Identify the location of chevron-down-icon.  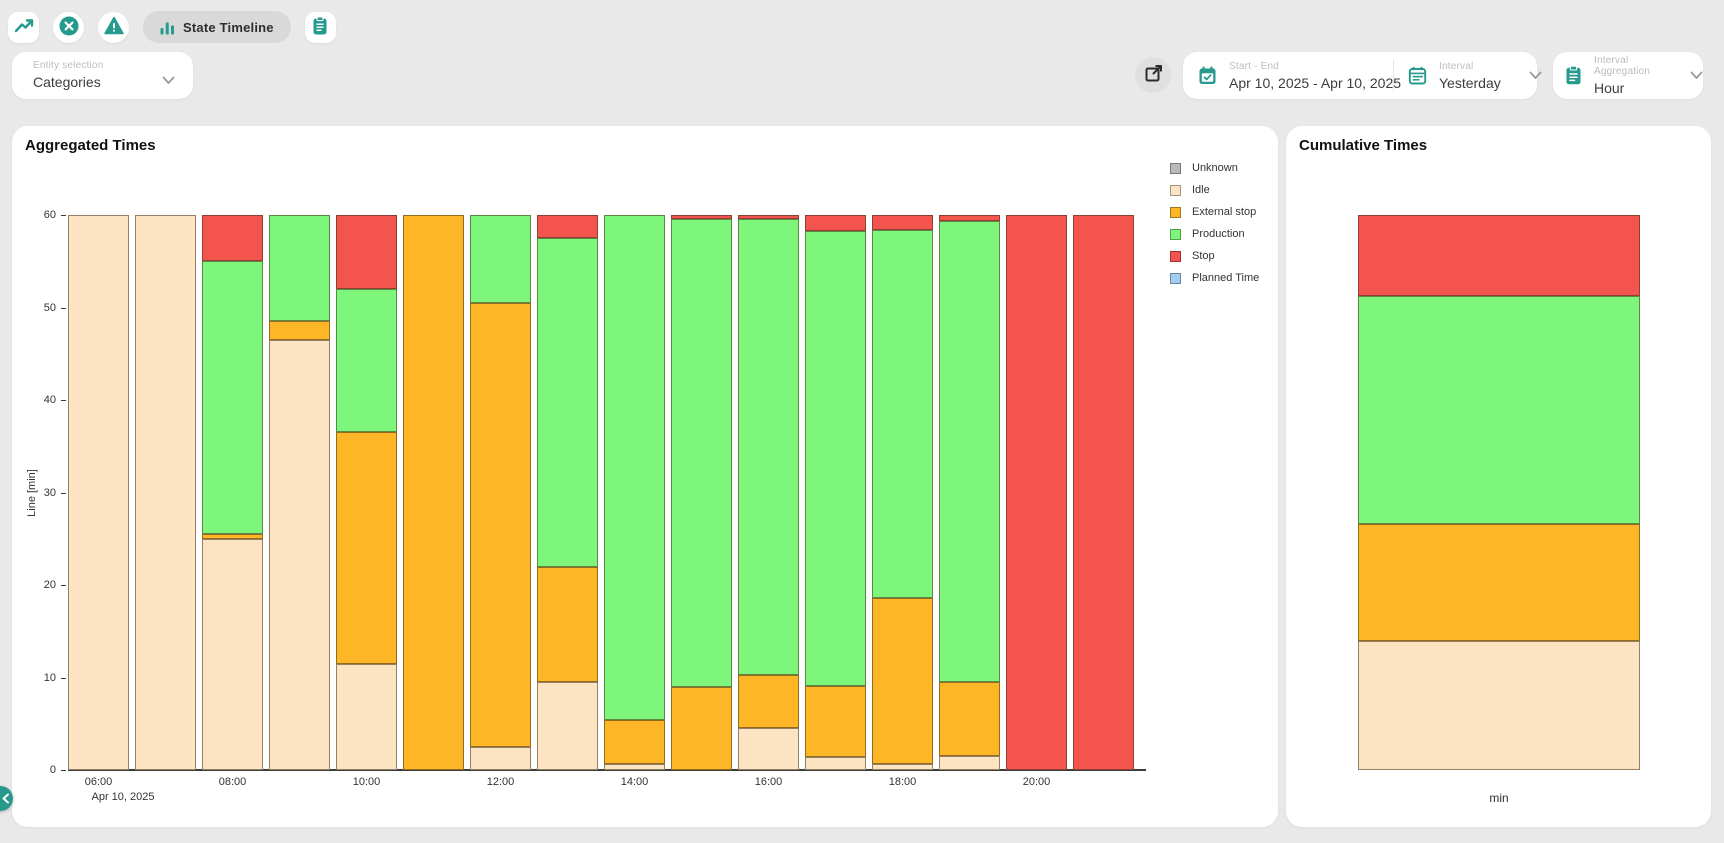
(1535, 76).